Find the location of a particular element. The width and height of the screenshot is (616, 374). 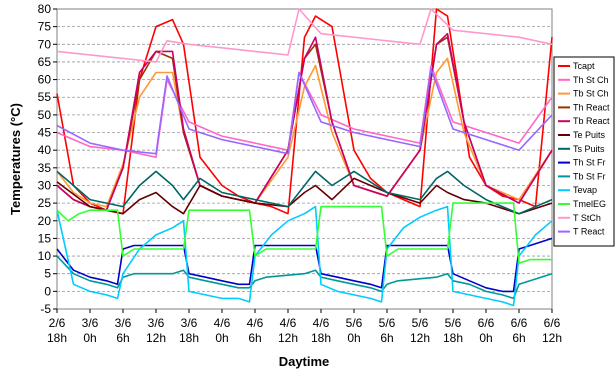

y-tick-label: -5 is located at coordinates (45, 309).